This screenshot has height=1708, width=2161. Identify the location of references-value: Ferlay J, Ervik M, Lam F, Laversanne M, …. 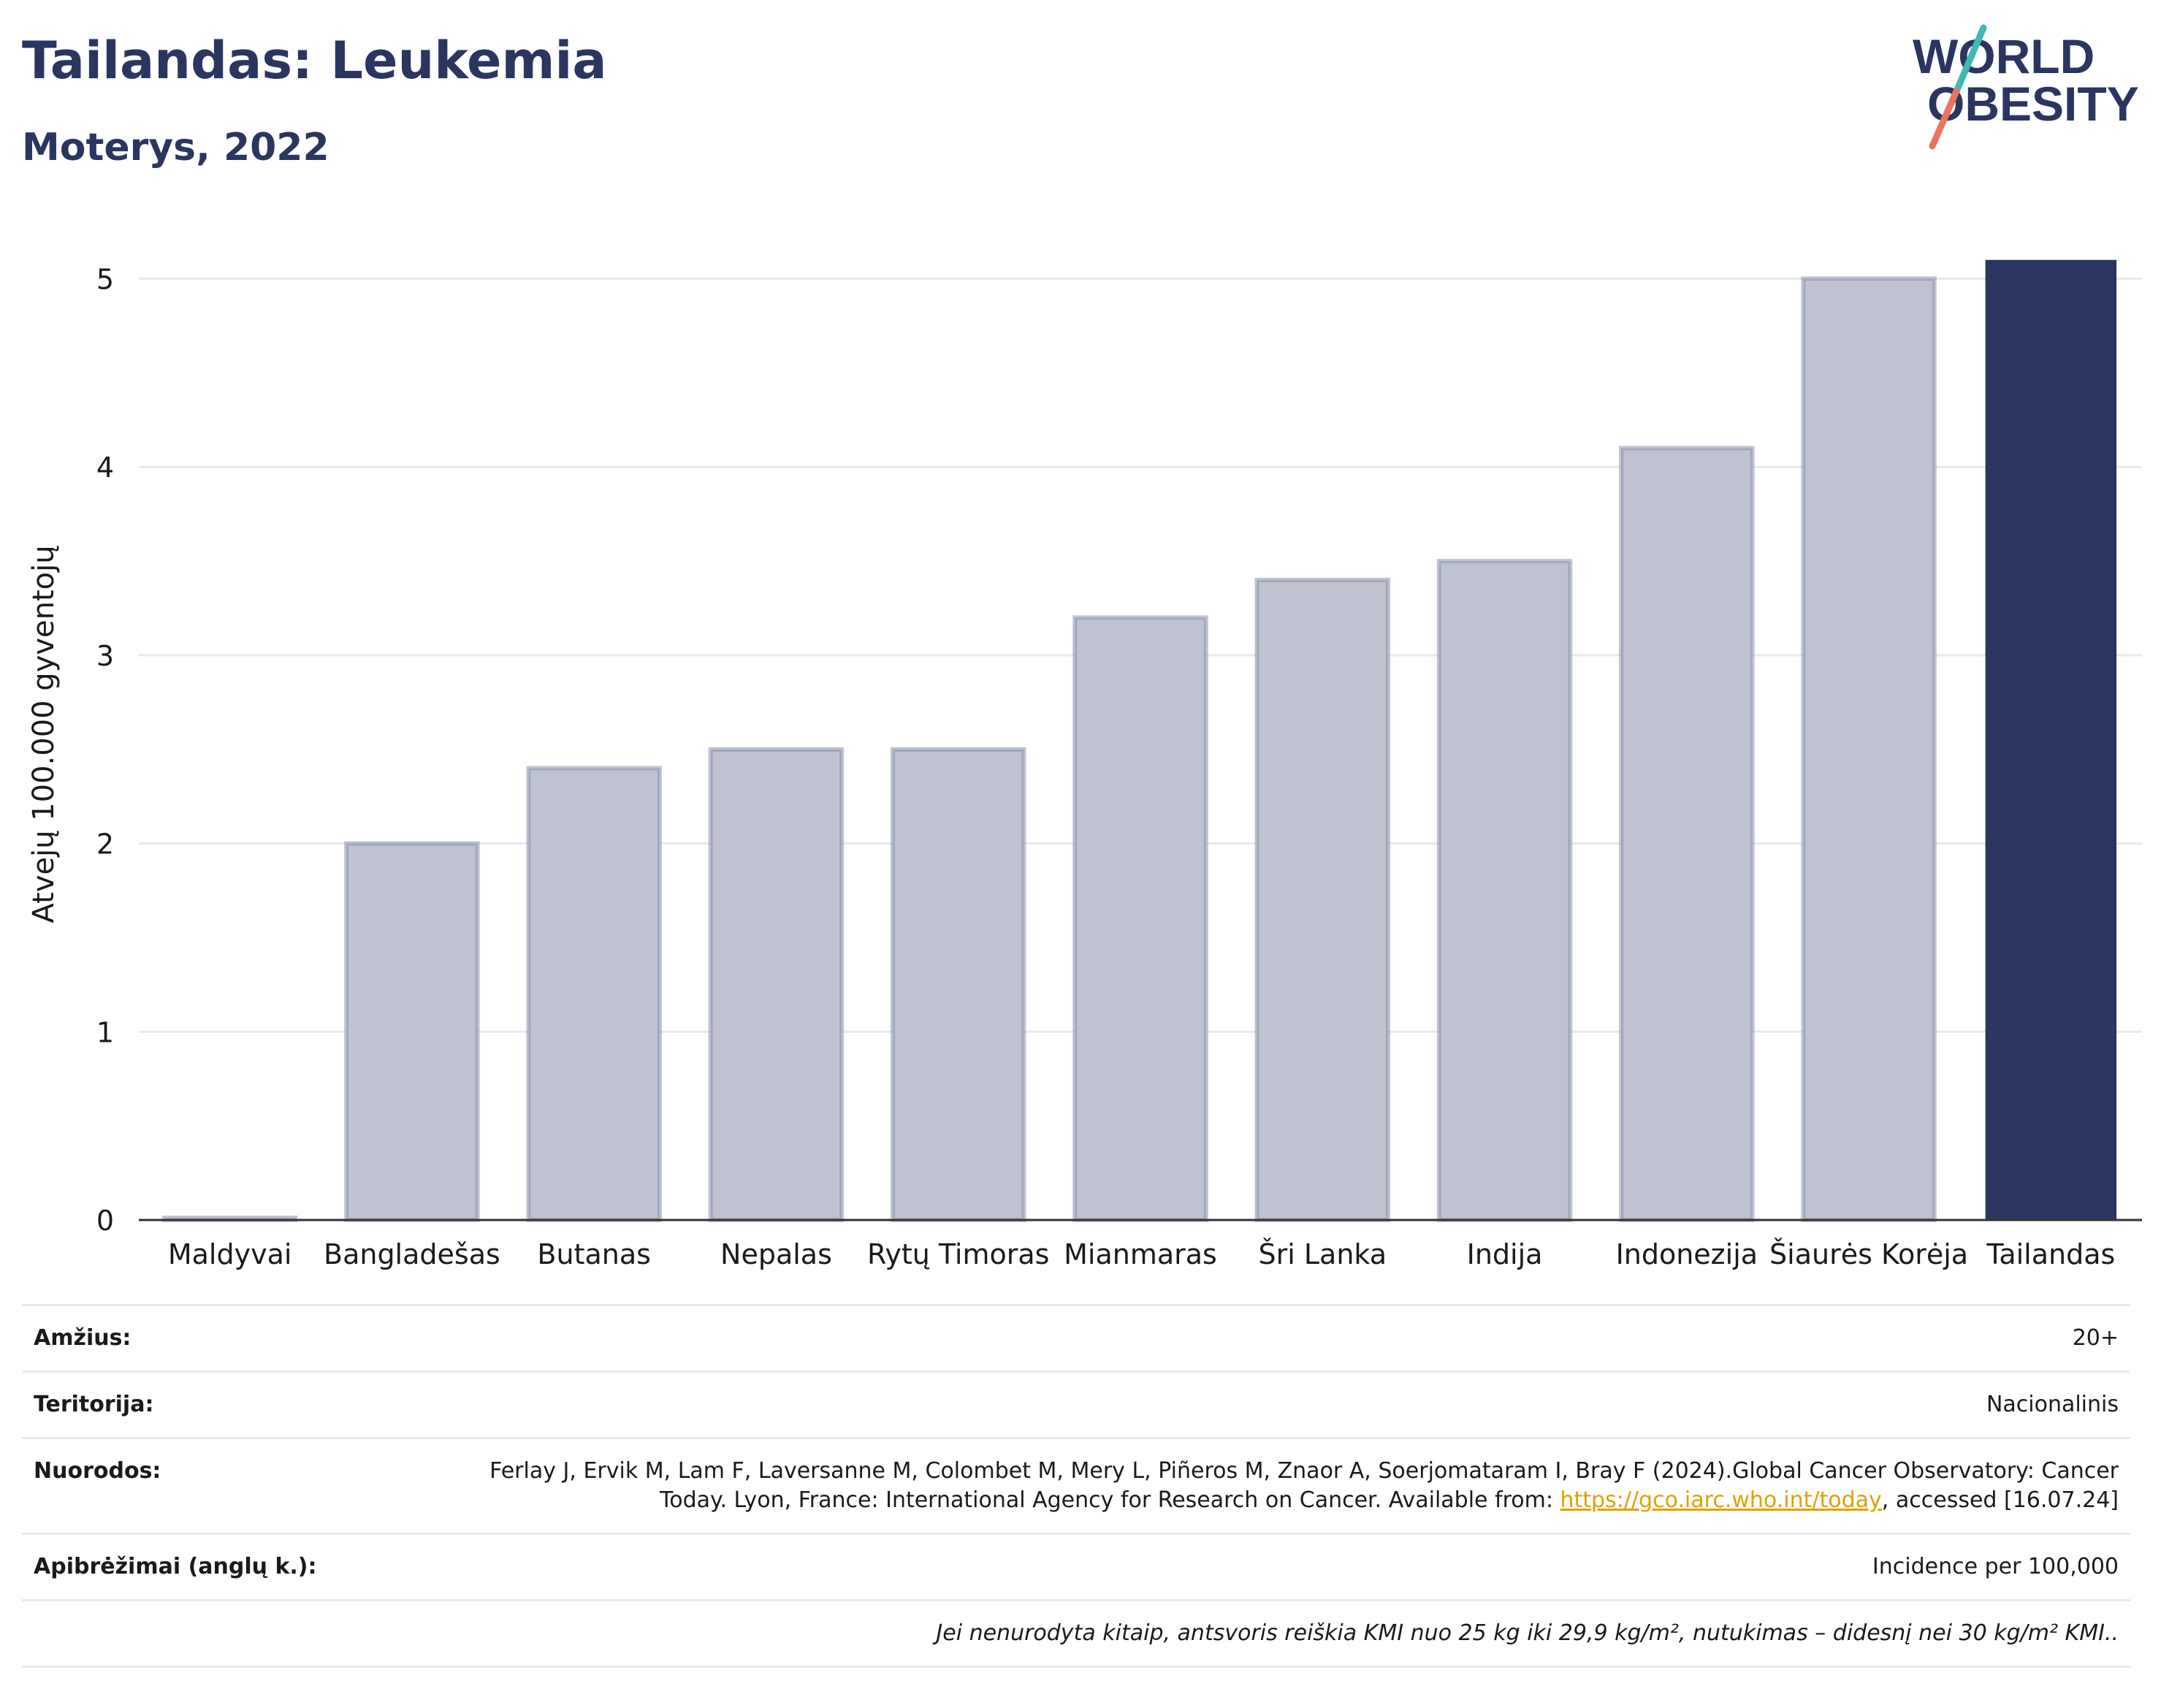
(1279, 1486).